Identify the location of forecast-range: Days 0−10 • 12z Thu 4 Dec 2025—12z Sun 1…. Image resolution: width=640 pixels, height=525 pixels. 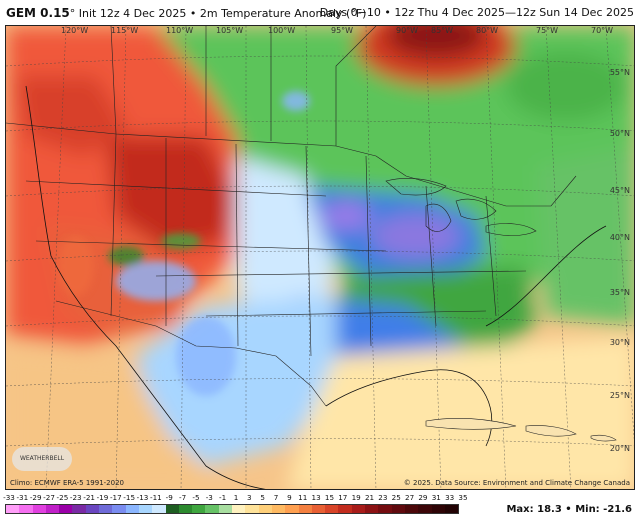
(476, 12).